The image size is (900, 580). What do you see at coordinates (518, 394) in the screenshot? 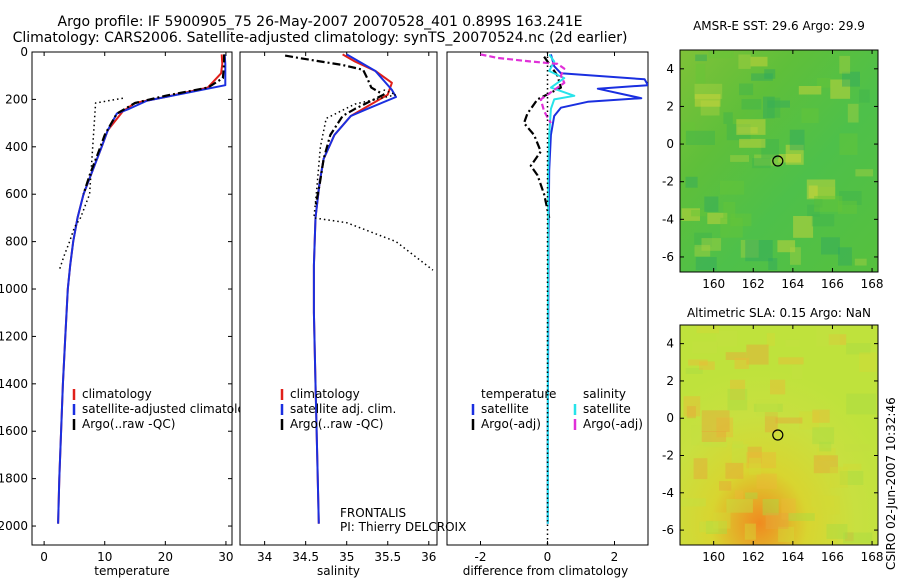
I see `legend-group-title: temperature` at bounding box center [518, 394].